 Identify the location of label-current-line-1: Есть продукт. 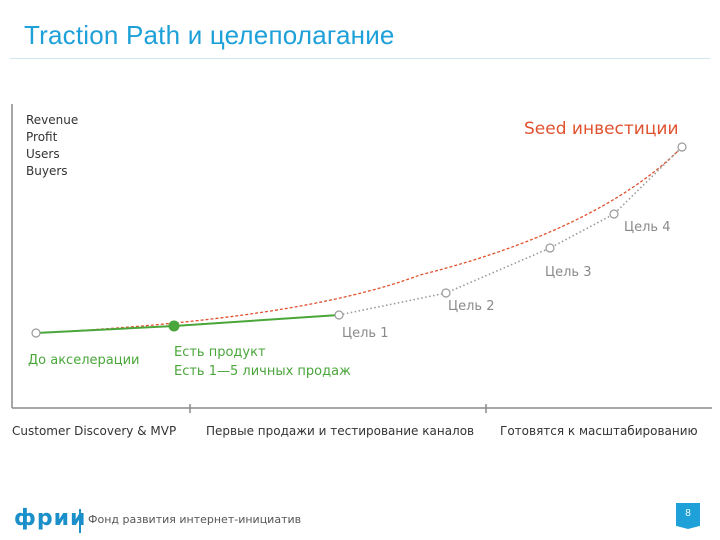
(220, 352).